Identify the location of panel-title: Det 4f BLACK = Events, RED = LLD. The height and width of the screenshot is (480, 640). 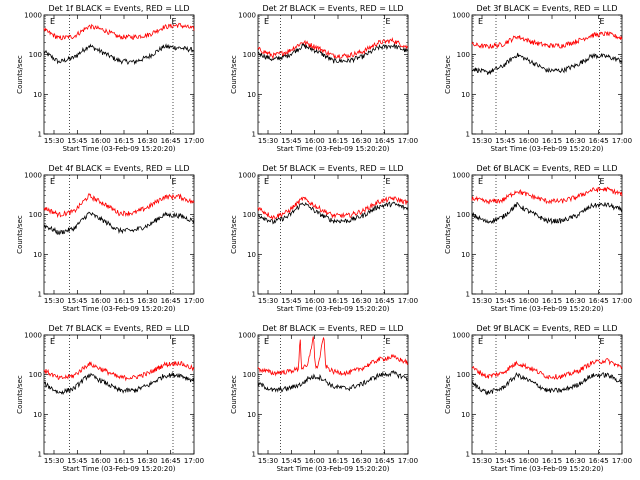
(118, 168).